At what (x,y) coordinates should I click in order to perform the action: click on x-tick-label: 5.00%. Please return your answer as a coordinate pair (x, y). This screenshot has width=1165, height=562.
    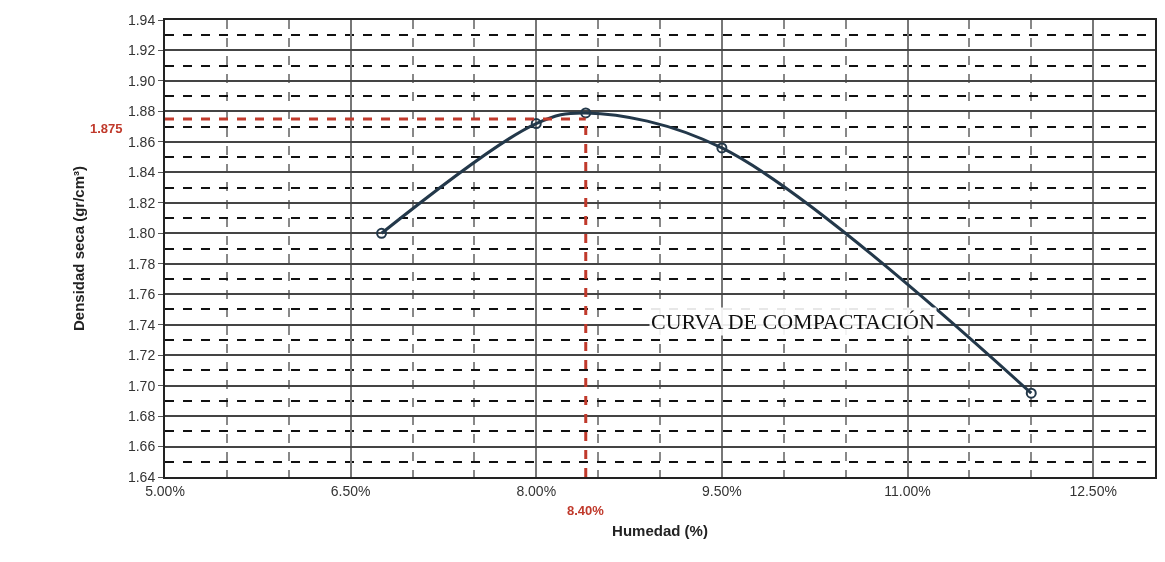
    Looking at the image, I should click on (165, 490).